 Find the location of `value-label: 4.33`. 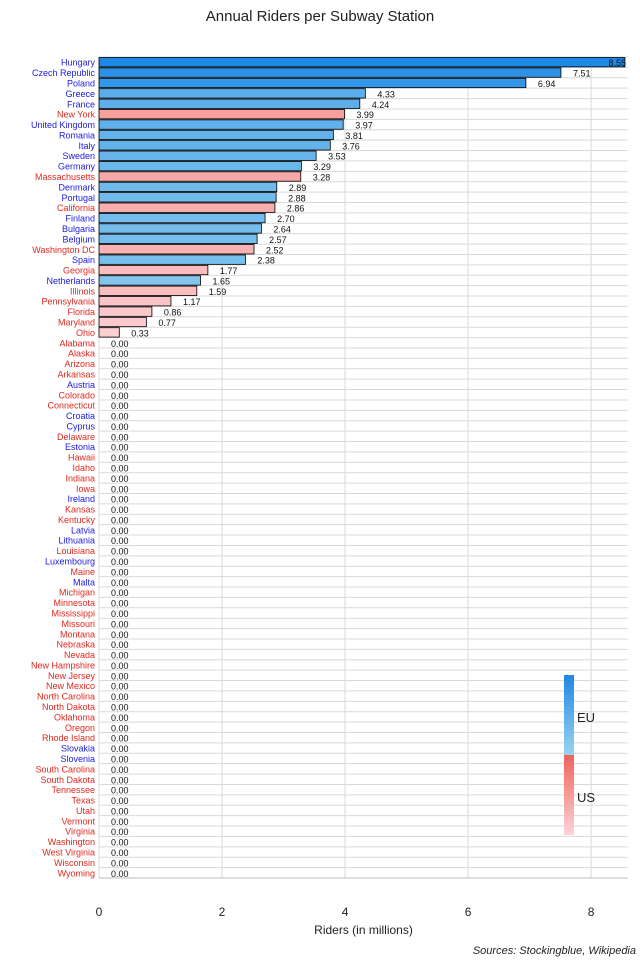

value-label: 4.33 is located at coordinates (386, 94).